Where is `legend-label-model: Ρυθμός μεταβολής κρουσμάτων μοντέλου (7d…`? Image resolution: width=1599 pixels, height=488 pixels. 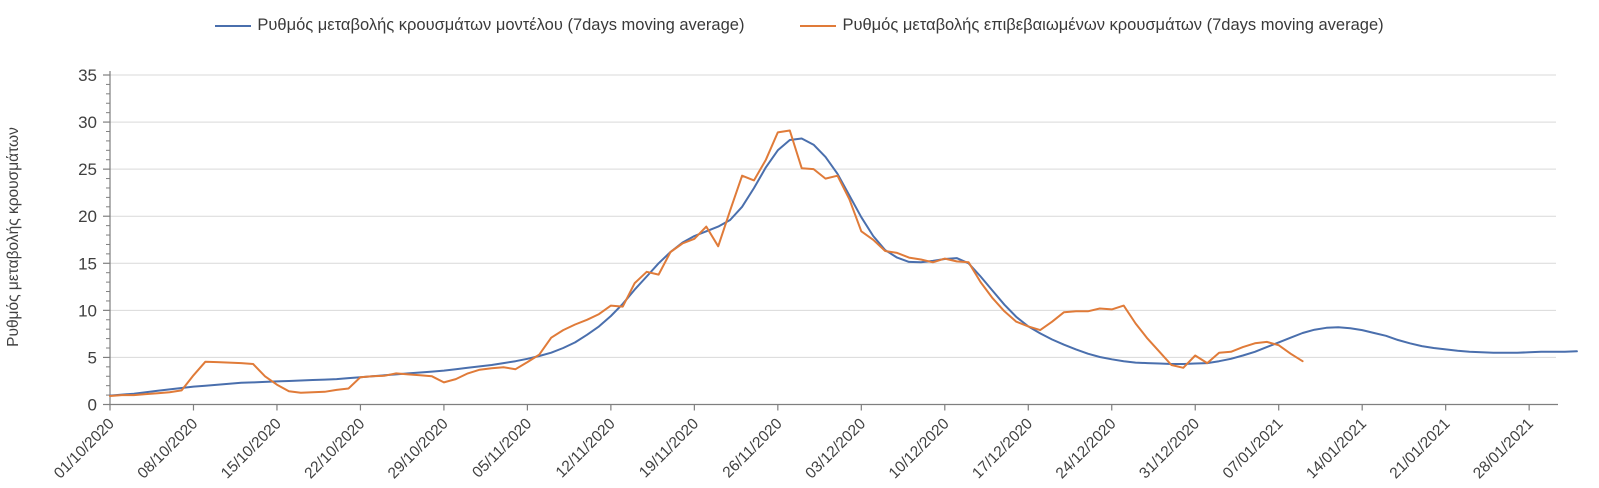 legend-label-model: Ρυθμός μεταβολής κρουσμάτων μοντέλου (7d… is located at coordinates (501, 25).